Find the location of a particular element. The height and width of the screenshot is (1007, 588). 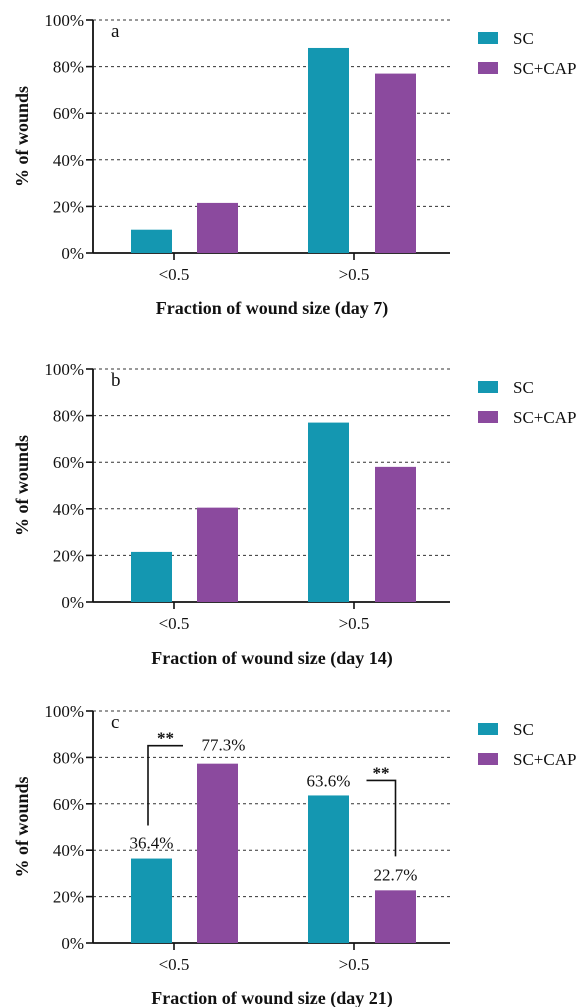

data-label: 63.6% is located at coordinates (329, 780).